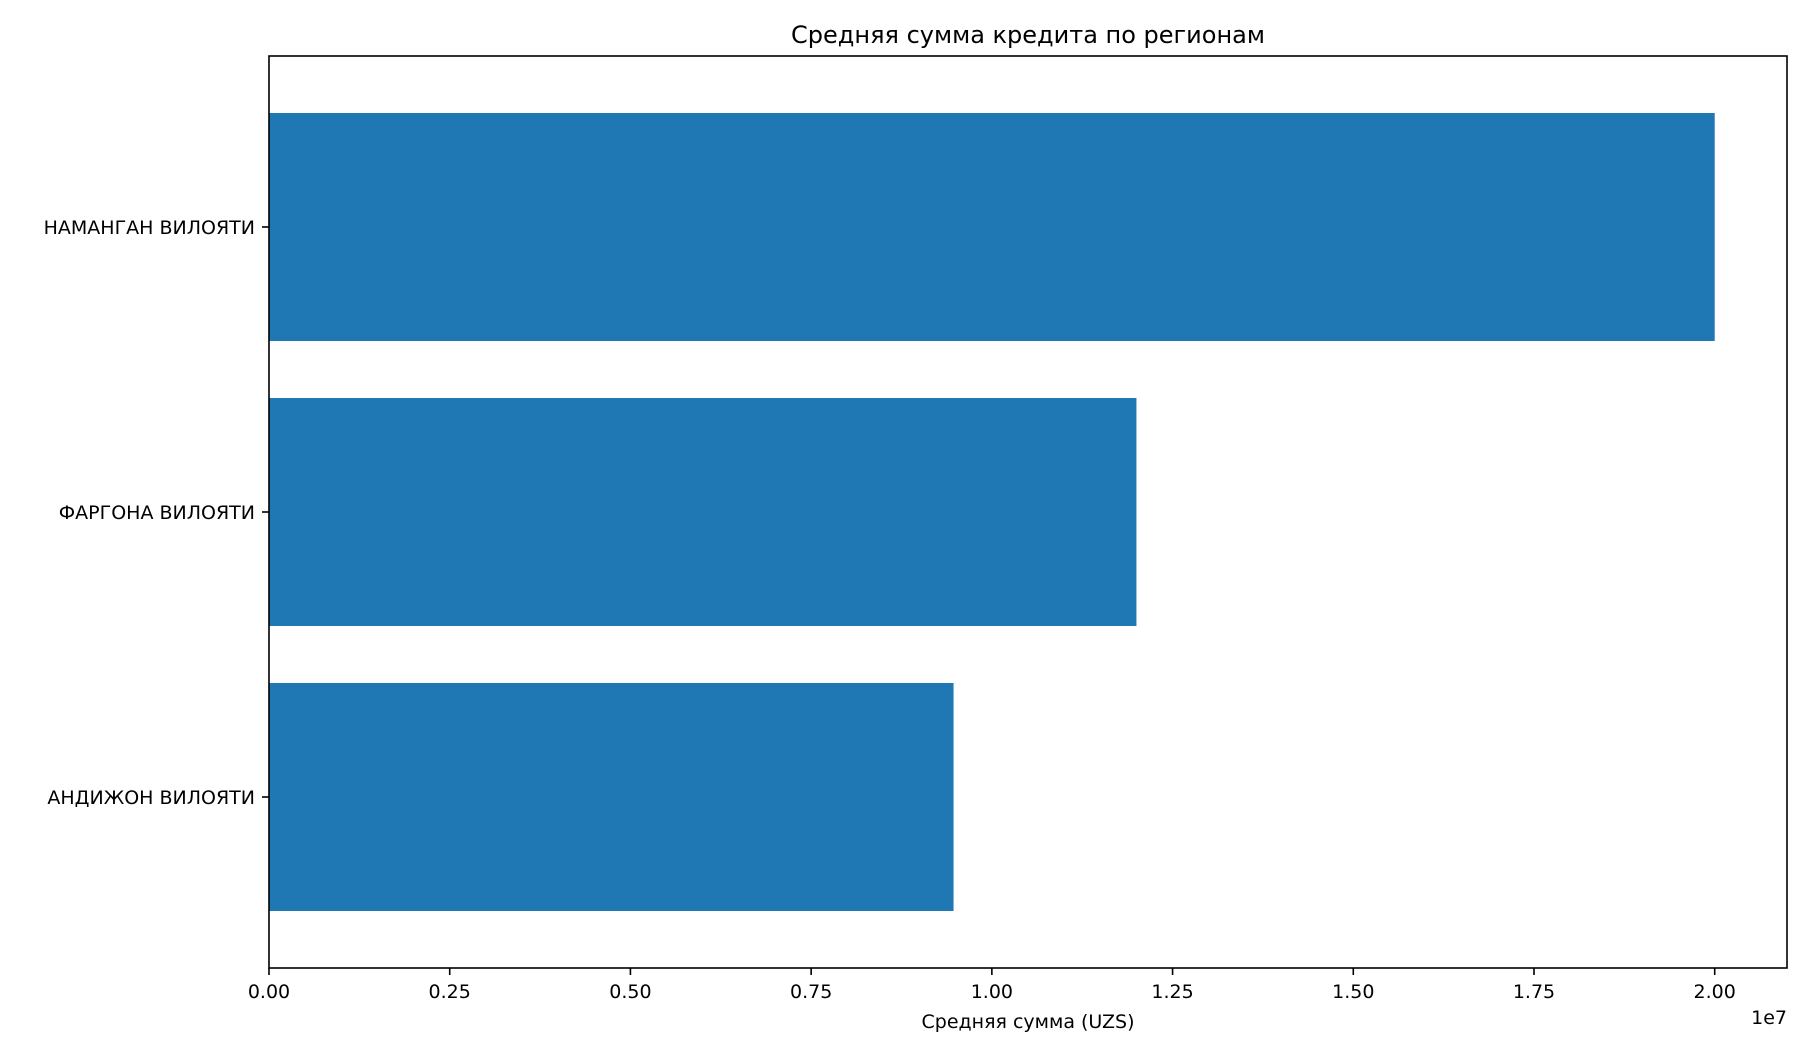 This screenshot has height=1050, width=1800. I want to click on y-tick-label-1: НАМАНГАН ВИЛОЯТИ, so click(149, 228).